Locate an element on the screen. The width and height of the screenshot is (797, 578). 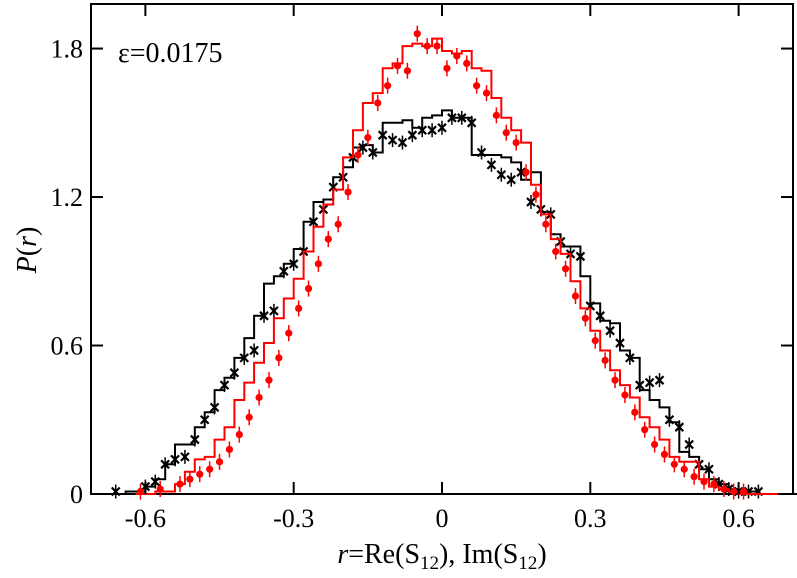
x-tick-label: 0.3 is located at coordinates (590, 518).